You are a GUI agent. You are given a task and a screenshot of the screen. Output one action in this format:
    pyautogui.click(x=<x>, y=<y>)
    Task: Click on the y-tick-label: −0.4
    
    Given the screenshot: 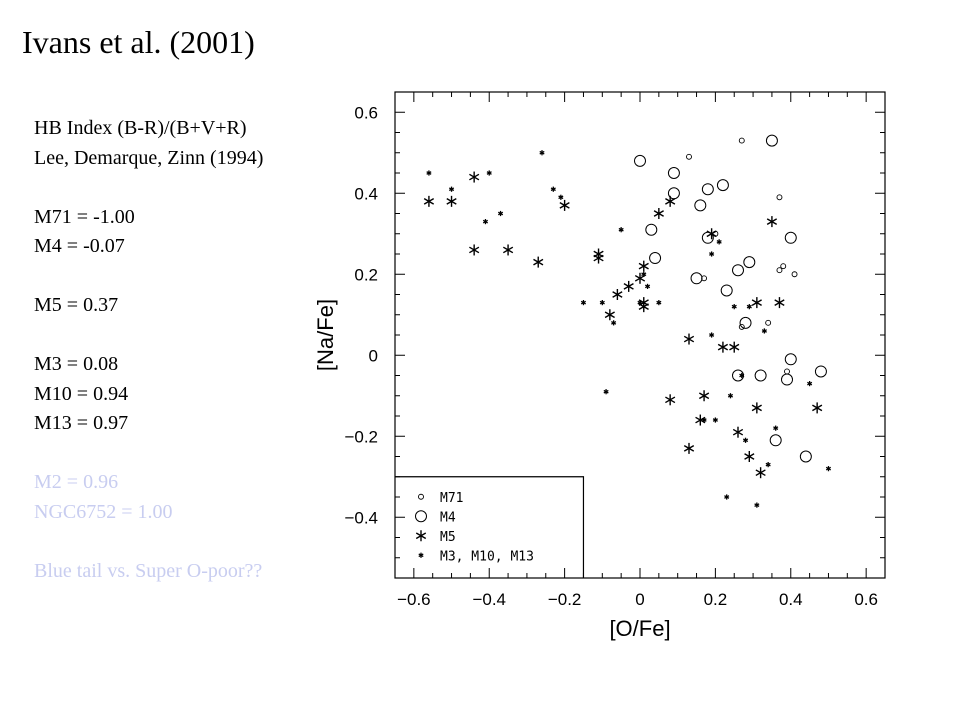 What is the action you would take?
    pyautogui.click(x=361, y=517)
    